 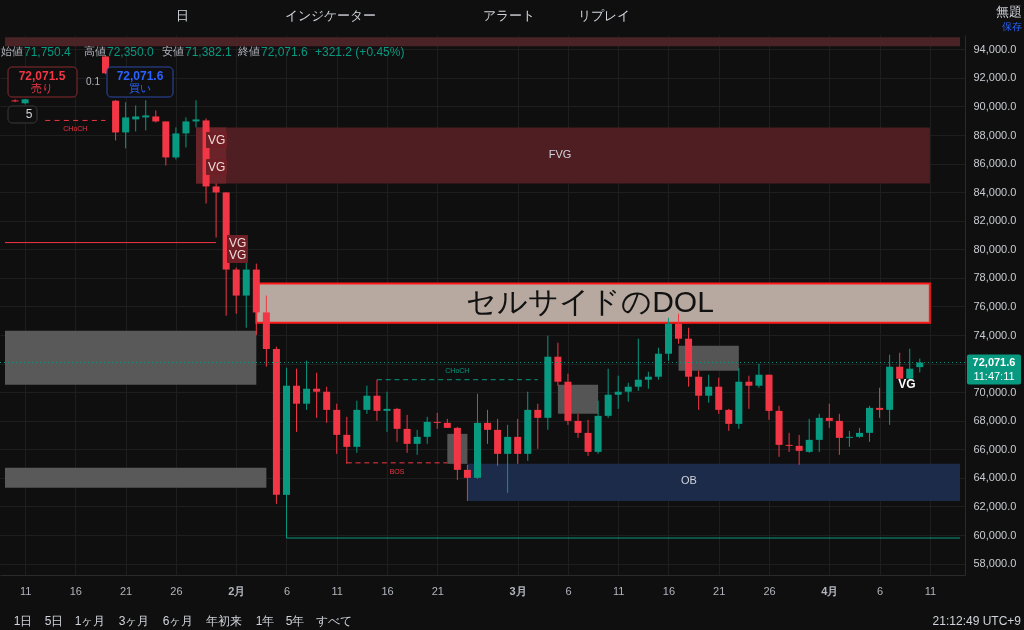 I want to click on y-tick-label: 90,000.0, so click(x=995, y=105).